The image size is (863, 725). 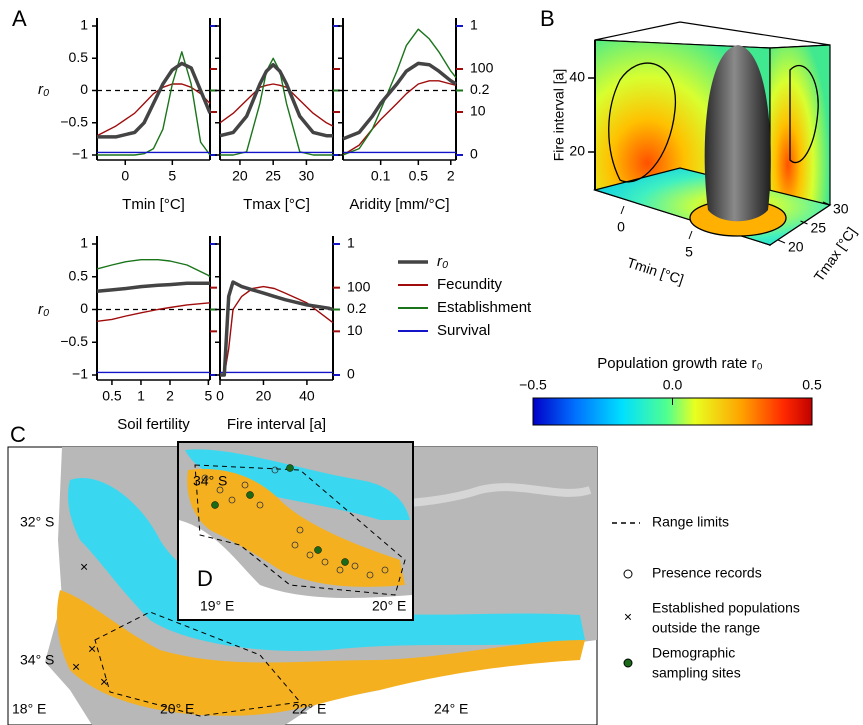 I want to click on lat-label: 34° S, so click(x=210, y=481).